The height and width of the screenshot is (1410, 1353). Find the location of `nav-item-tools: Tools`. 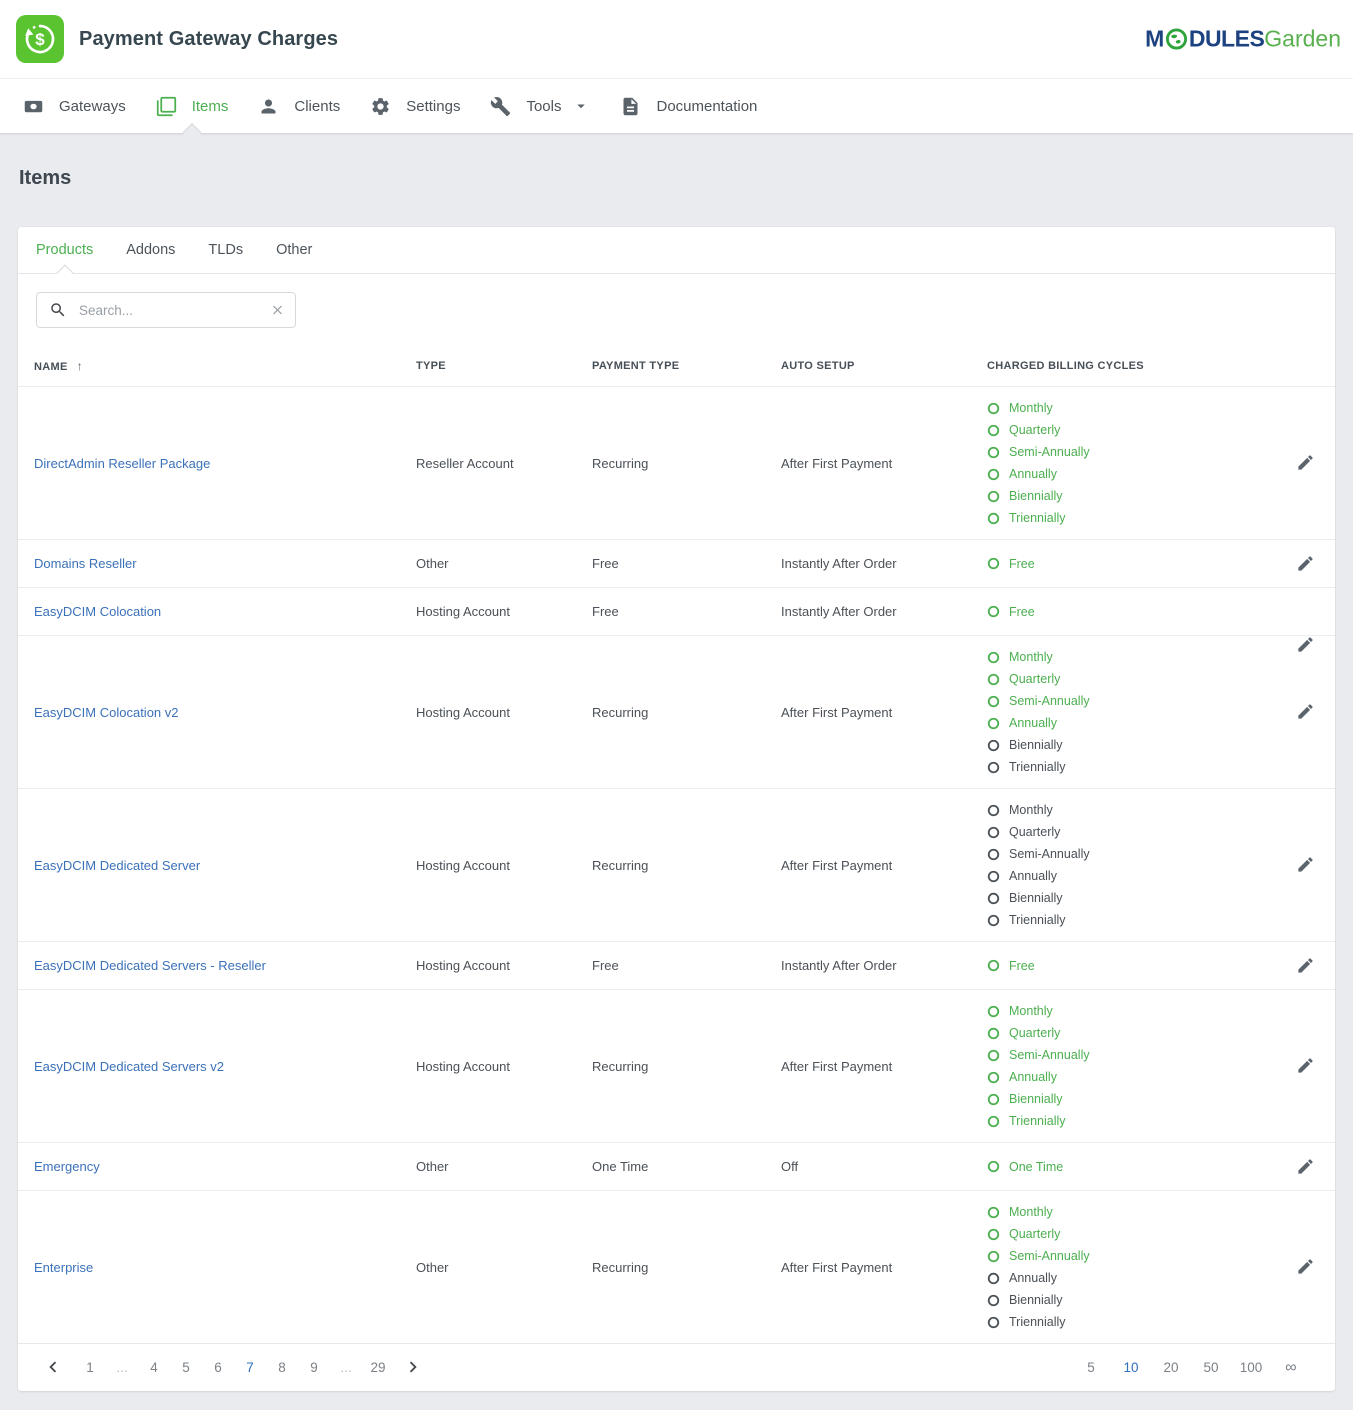

nav-item-tools: Tools is located at coordinates (540, 106).